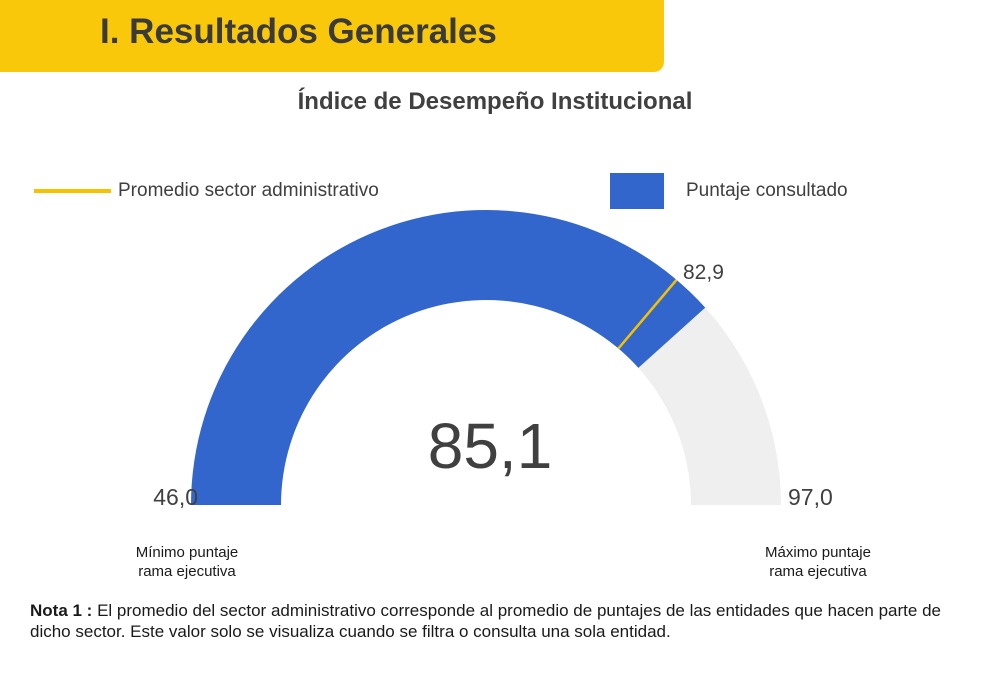  I want to click on gauge-average-label: 82,9, so click(703, 272).